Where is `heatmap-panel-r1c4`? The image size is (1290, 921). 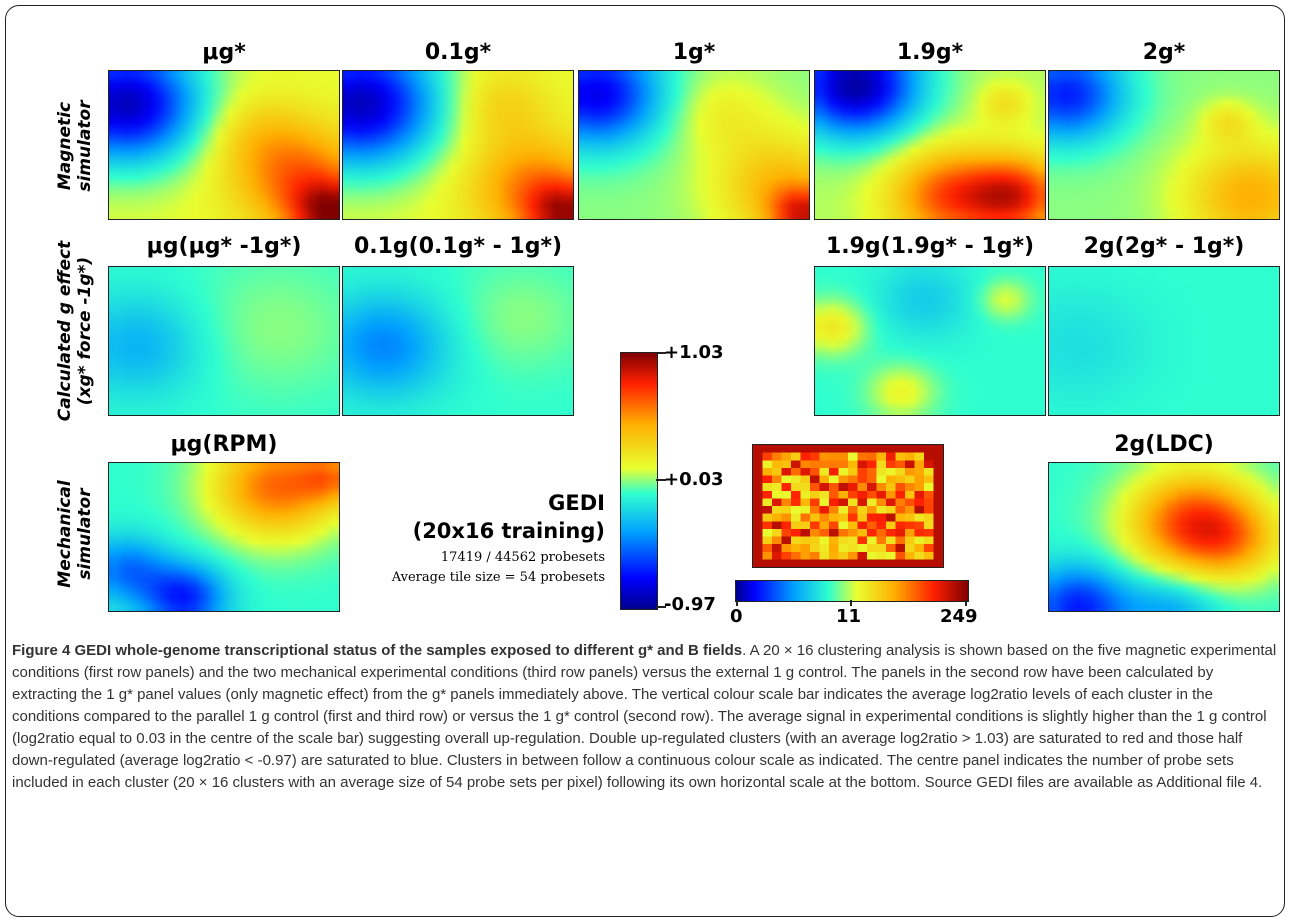
heatmap-panel-r1c4 is located at coordinates (930, 145).